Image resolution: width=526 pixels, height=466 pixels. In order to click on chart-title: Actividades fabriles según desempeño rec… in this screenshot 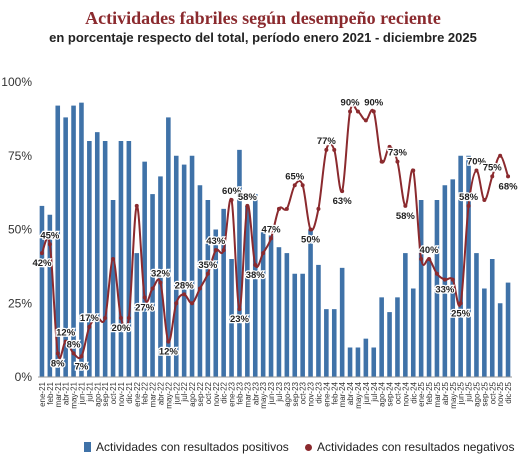, I will do `click(263, 18)`.